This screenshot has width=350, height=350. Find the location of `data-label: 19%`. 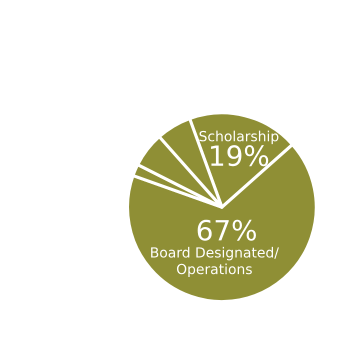

data-label: 19% is located at coordinates (239, 155).